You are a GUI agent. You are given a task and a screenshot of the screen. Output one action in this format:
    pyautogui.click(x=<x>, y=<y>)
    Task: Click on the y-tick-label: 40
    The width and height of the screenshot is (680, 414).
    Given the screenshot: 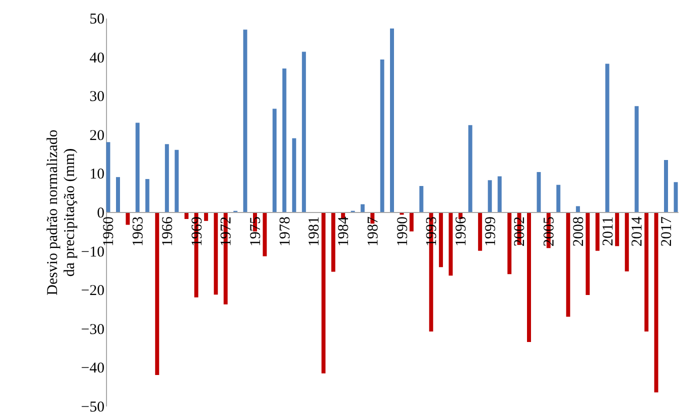 What is the action you would take?
    pyautogui.click(x=97, y=58)
    